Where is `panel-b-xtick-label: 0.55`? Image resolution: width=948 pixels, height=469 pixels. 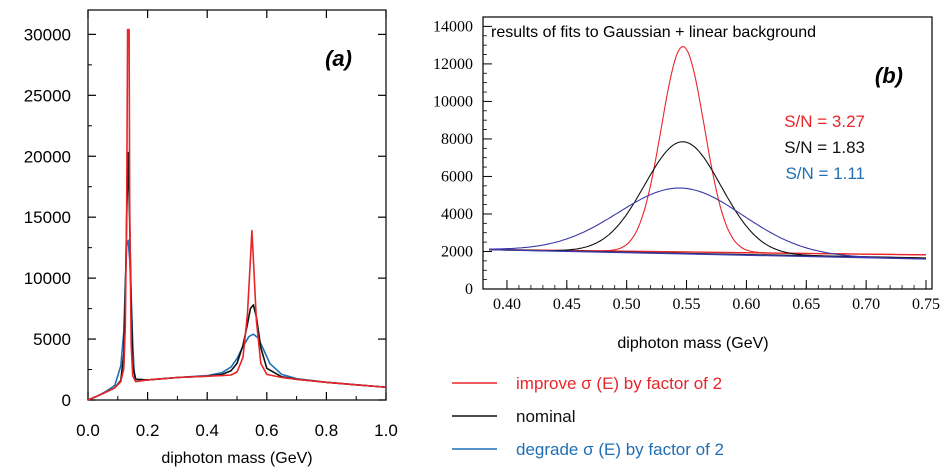 panel-b-xtick-label: 0.55 is located at coordinates (687, 304).